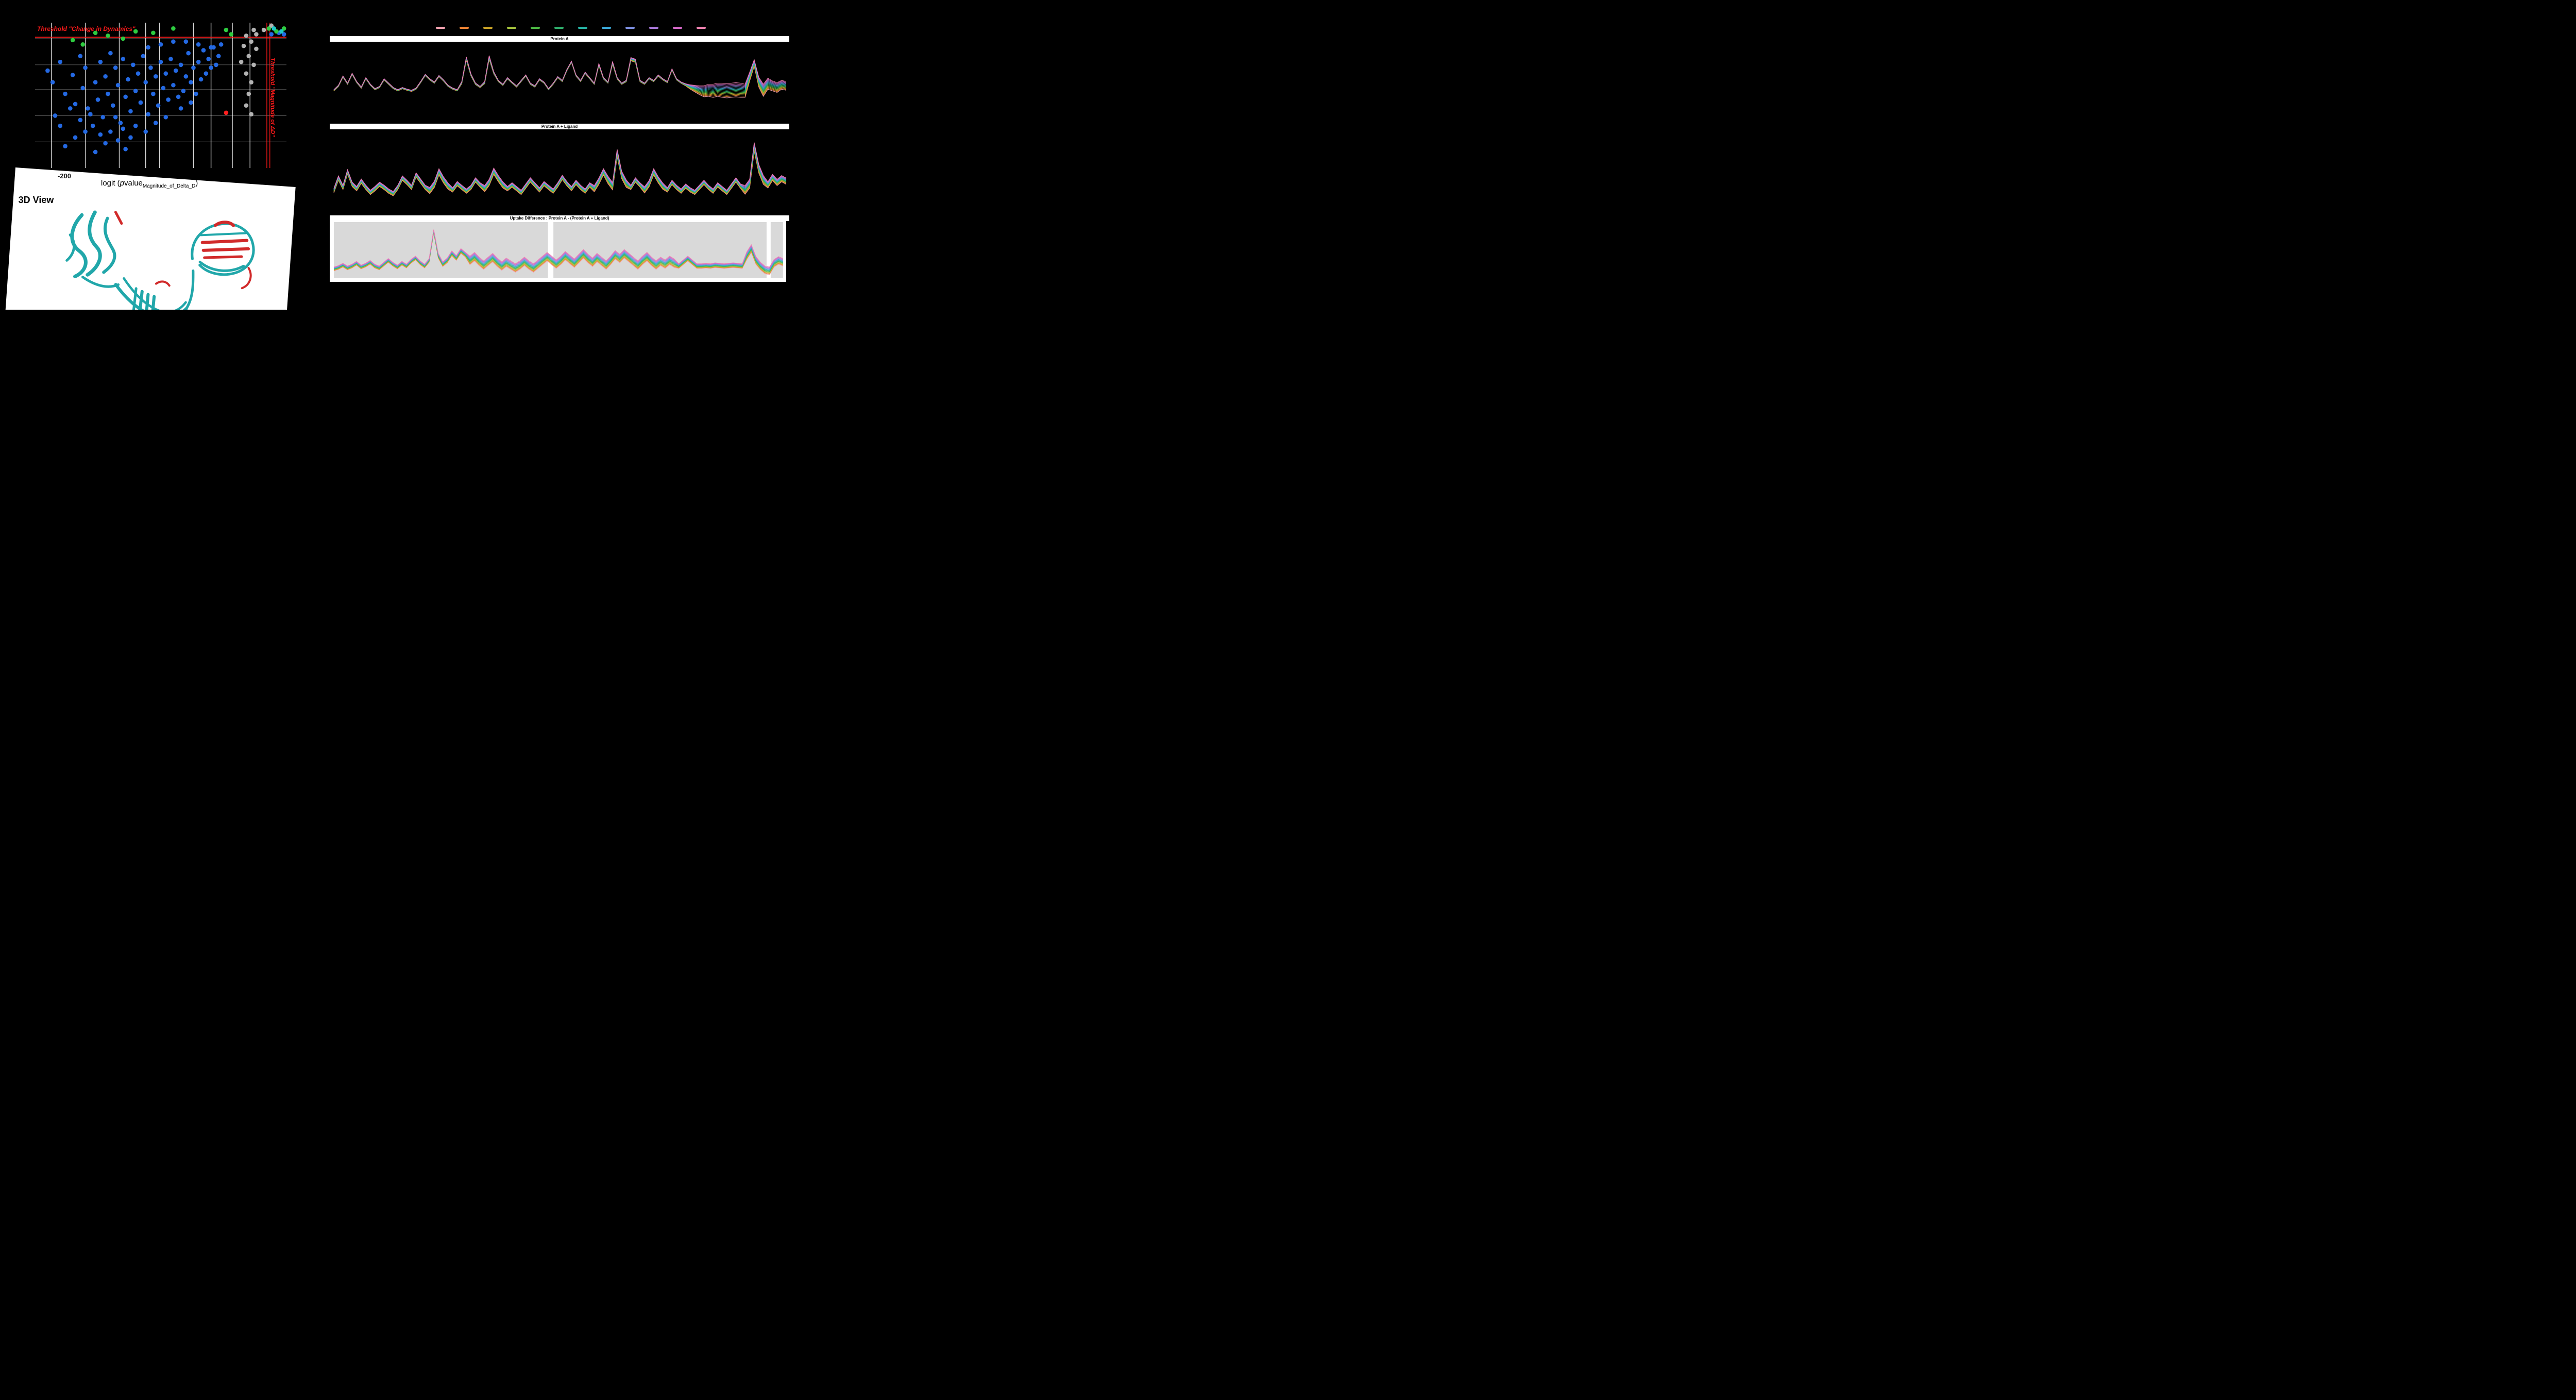 This screenshot has width=2576, height=1400. What do you see at coordinates (118, 218) in the screenshot?
I see `red-highlight-left` at bounding box center [118, 218].